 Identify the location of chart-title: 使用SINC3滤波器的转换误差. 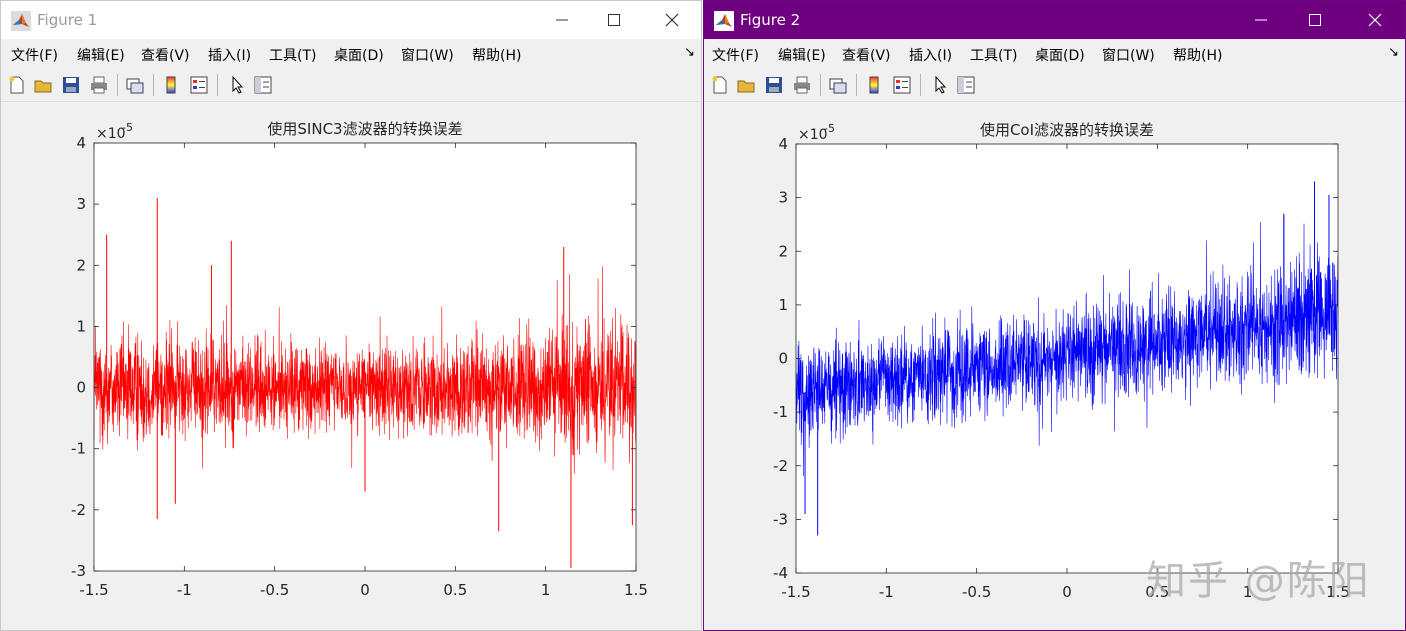
(364, 129).